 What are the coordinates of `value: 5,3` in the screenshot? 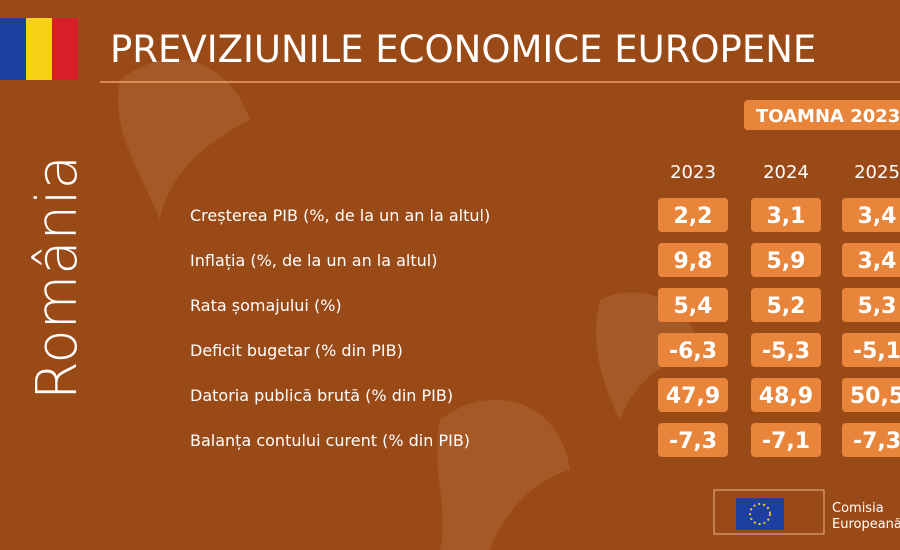 It's located at (877, 306).